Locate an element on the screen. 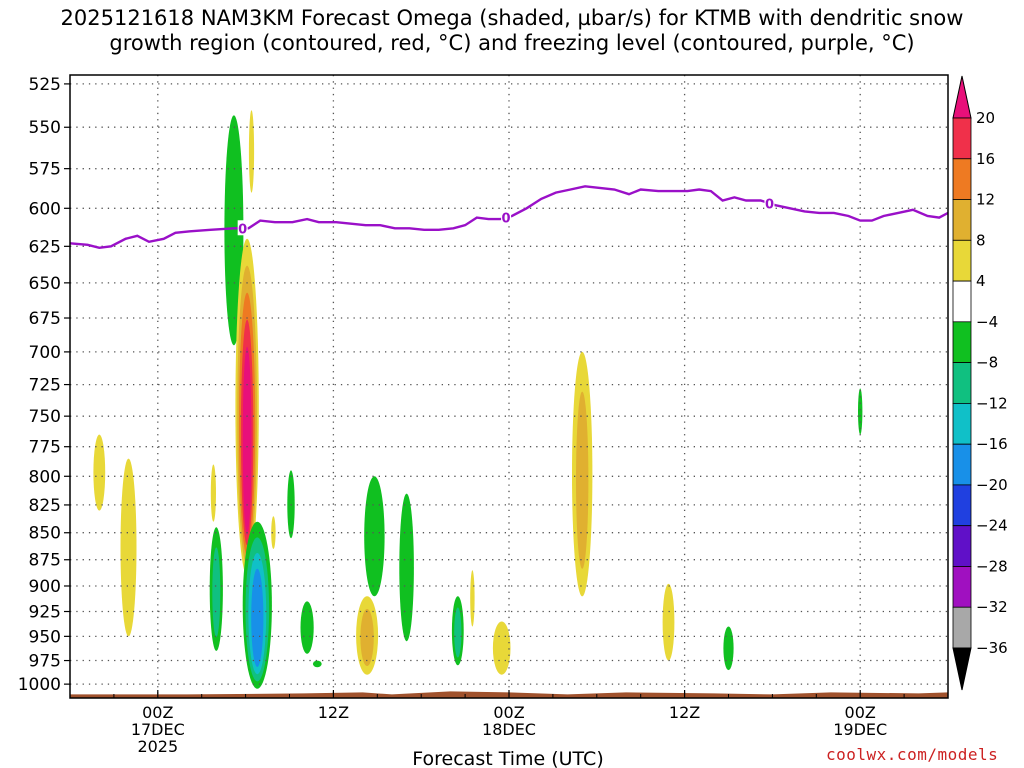 Image resolution: width=1024 pixels, height=768 pixels. pressure-tick-label: 975 is located at coordinates (45, 662).